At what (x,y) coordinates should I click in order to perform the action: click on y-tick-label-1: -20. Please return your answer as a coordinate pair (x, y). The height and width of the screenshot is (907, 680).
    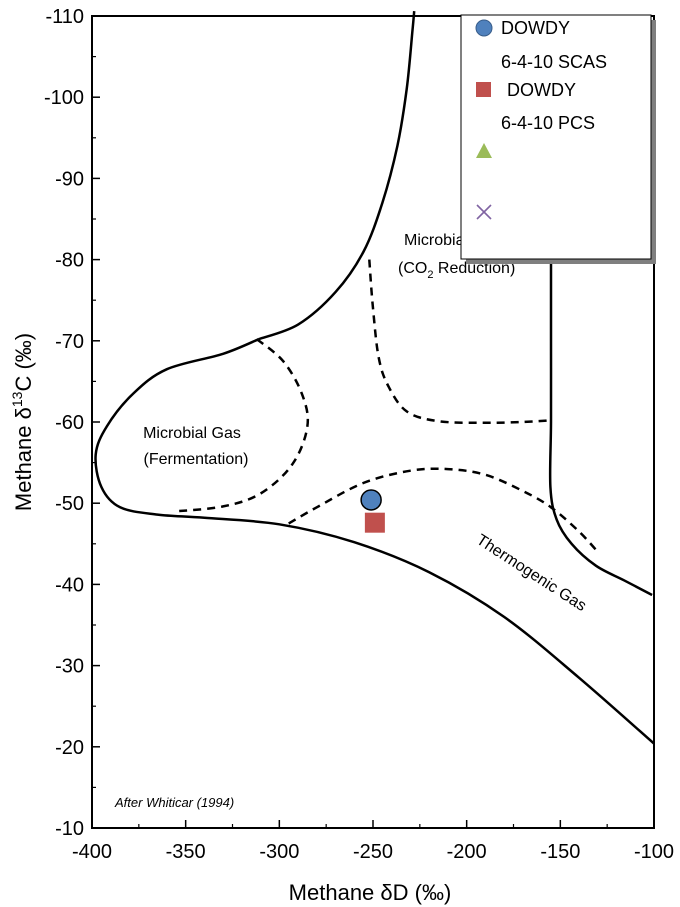
    Looking at the image, I should click on (69, 748).